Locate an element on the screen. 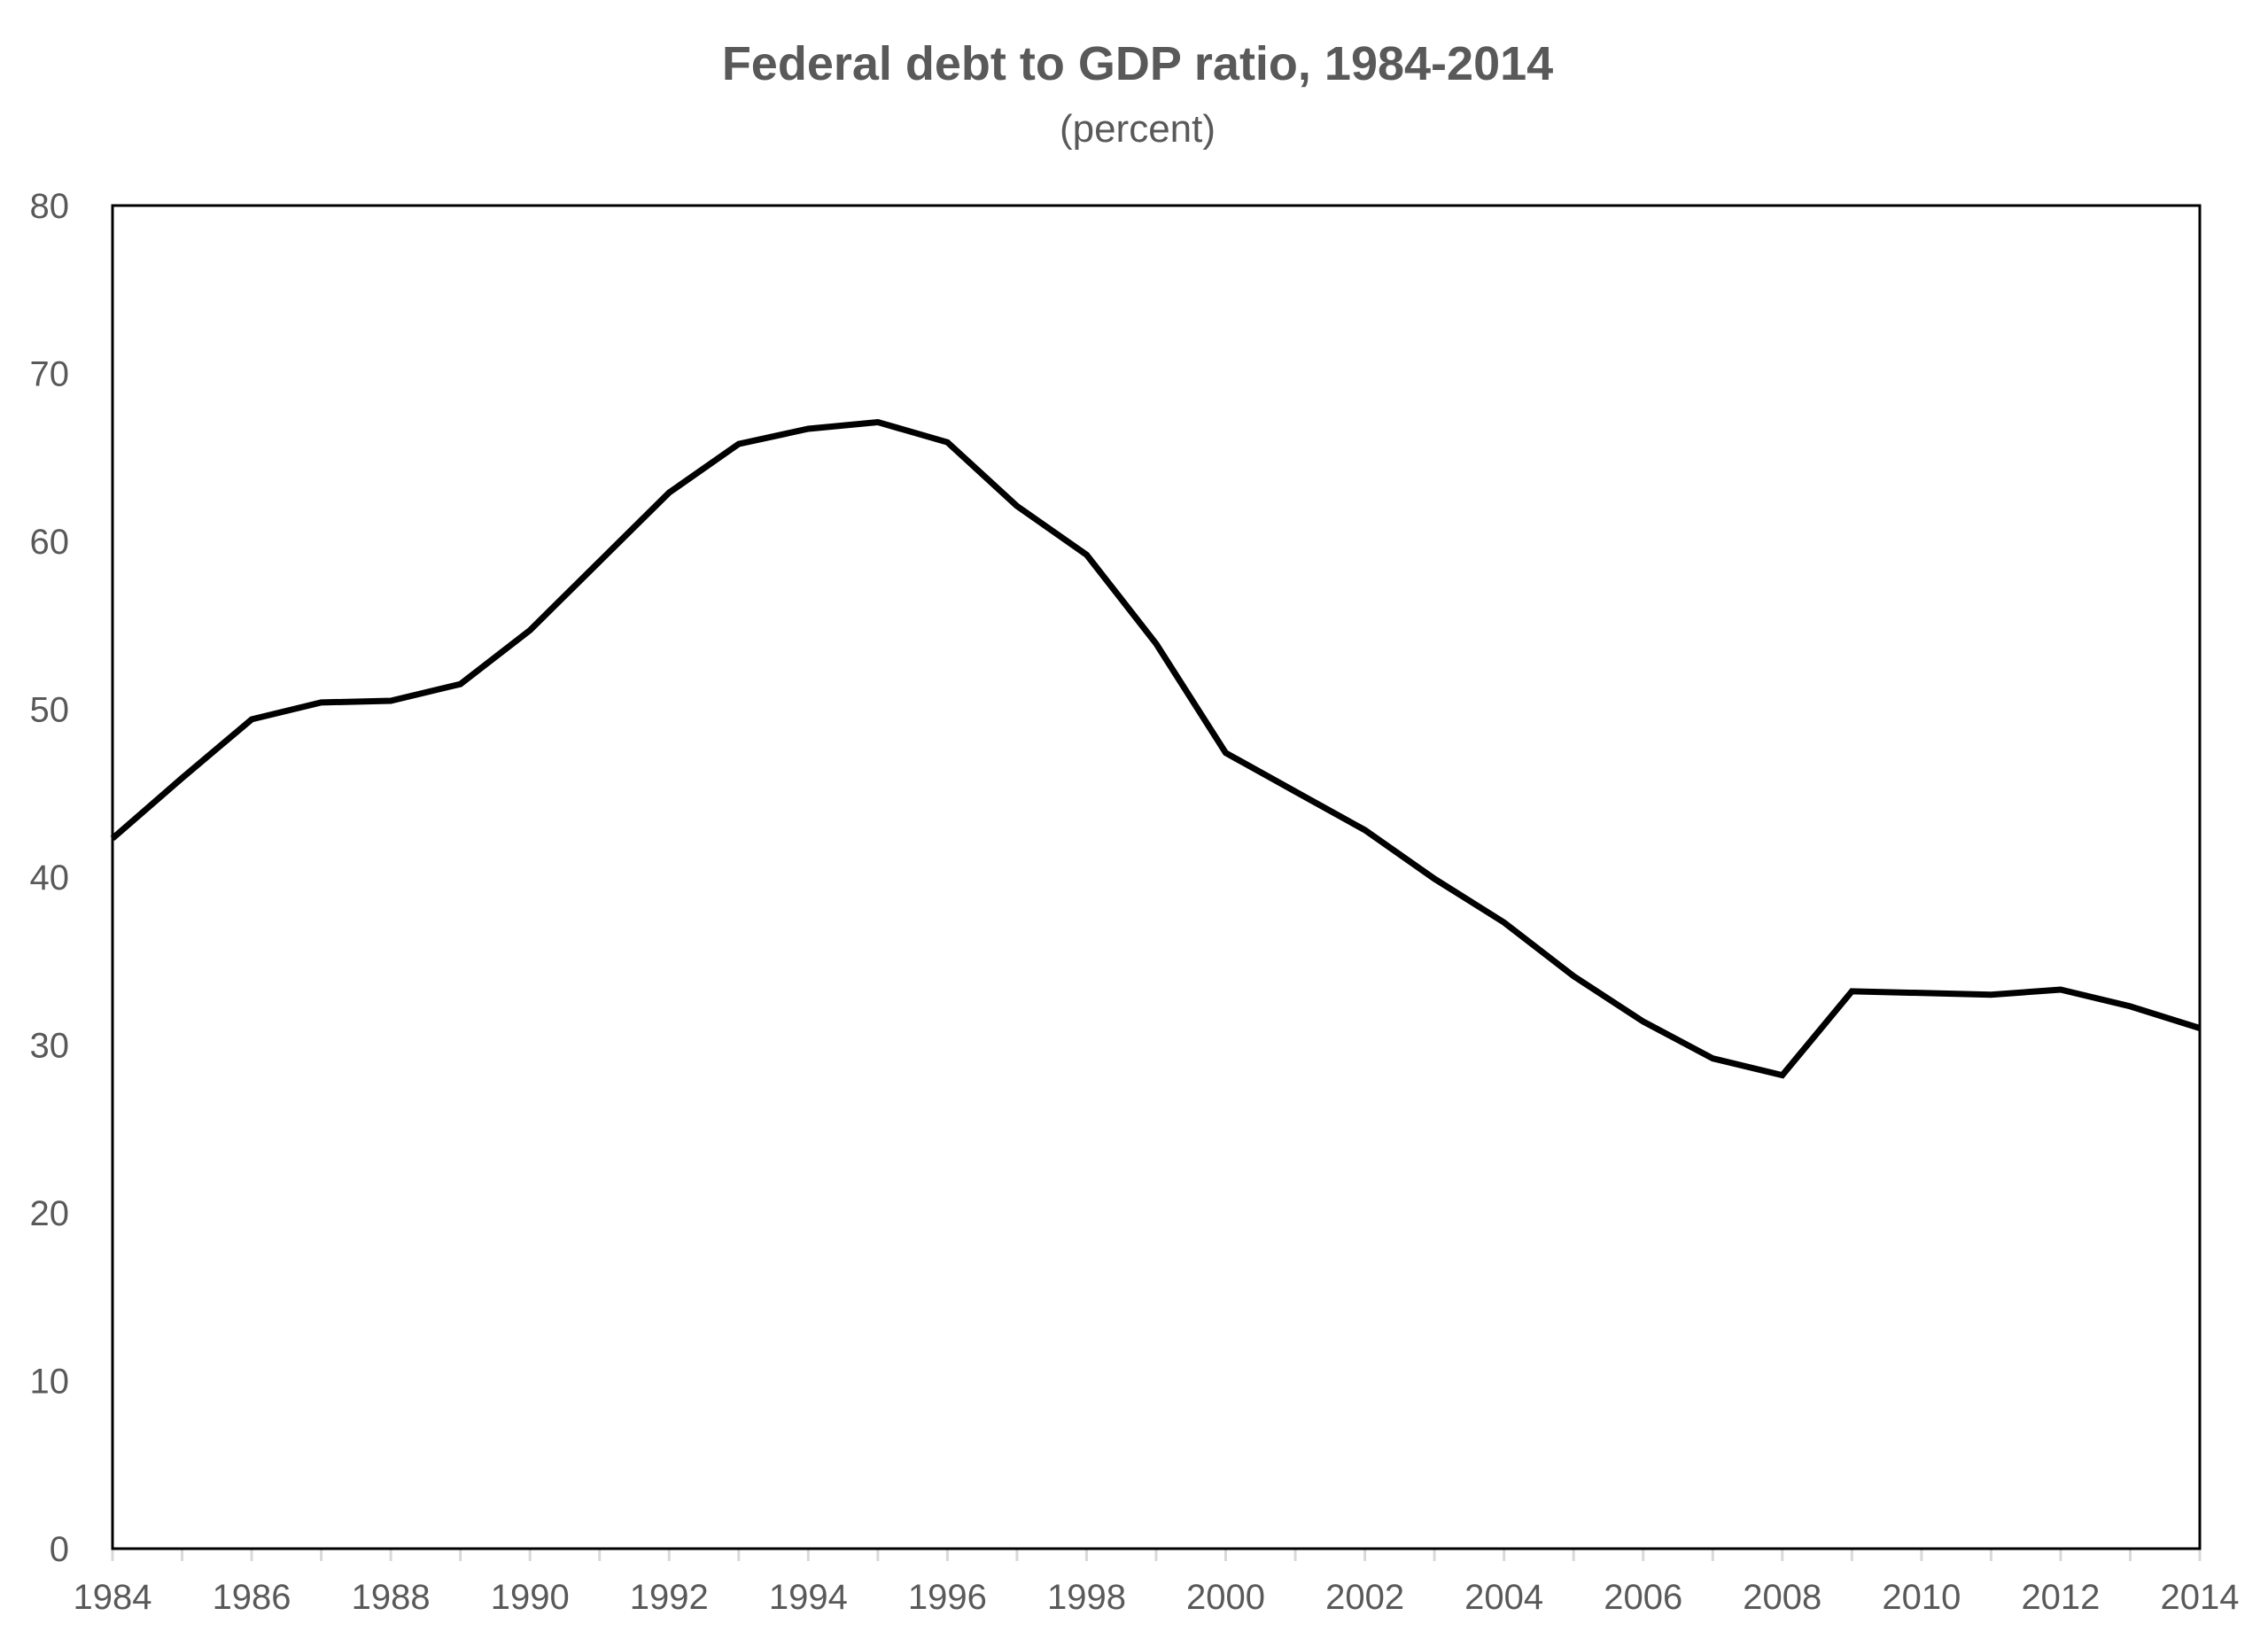 The width and height of the screenshot is (2268, 1647). x-tick-label: 1996 is located at coordinates (948, 1597).